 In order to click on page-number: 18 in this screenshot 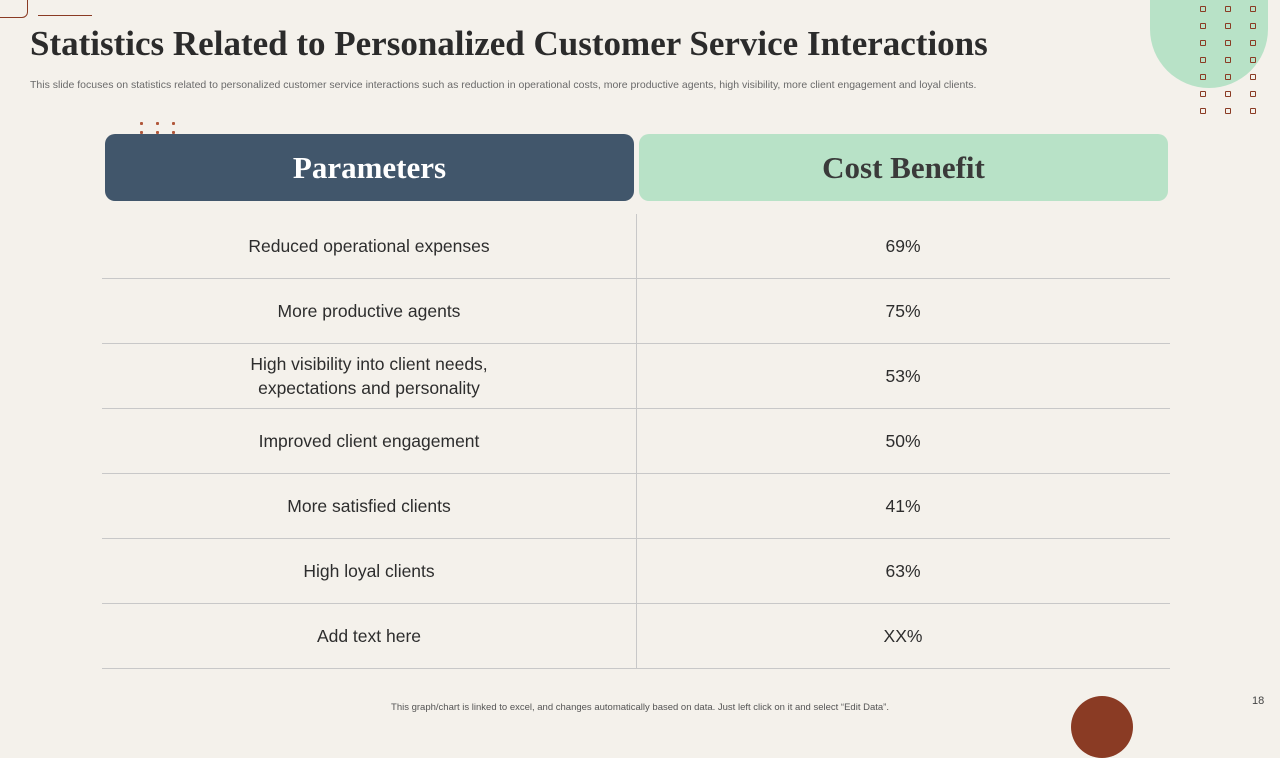, I will do `click(1258, 701)`.